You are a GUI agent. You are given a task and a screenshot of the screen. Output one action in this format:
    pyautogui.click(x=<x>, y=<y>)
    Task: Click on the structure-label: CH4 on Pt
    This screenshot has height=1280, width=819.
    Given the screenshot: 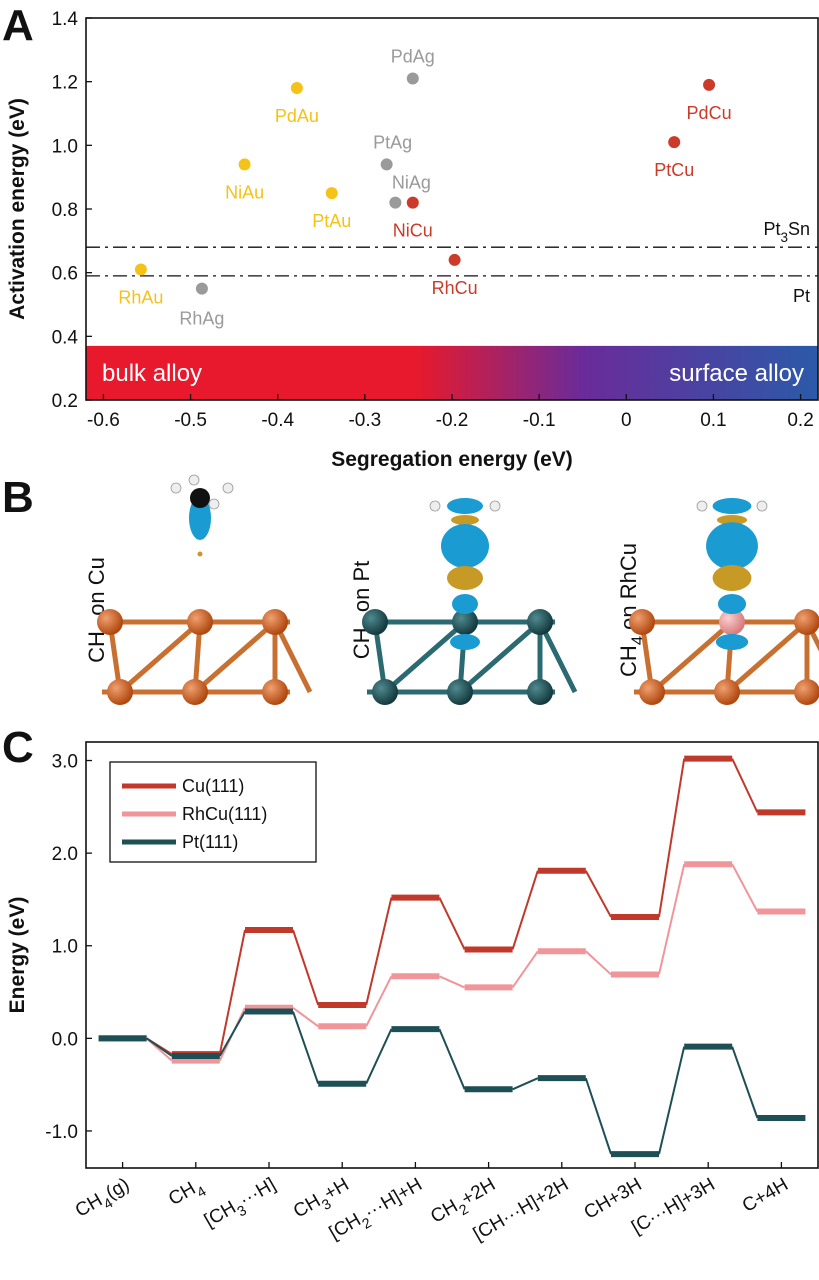 What is the action you would take?
    pyautogui.click(x=364, y=610)
    